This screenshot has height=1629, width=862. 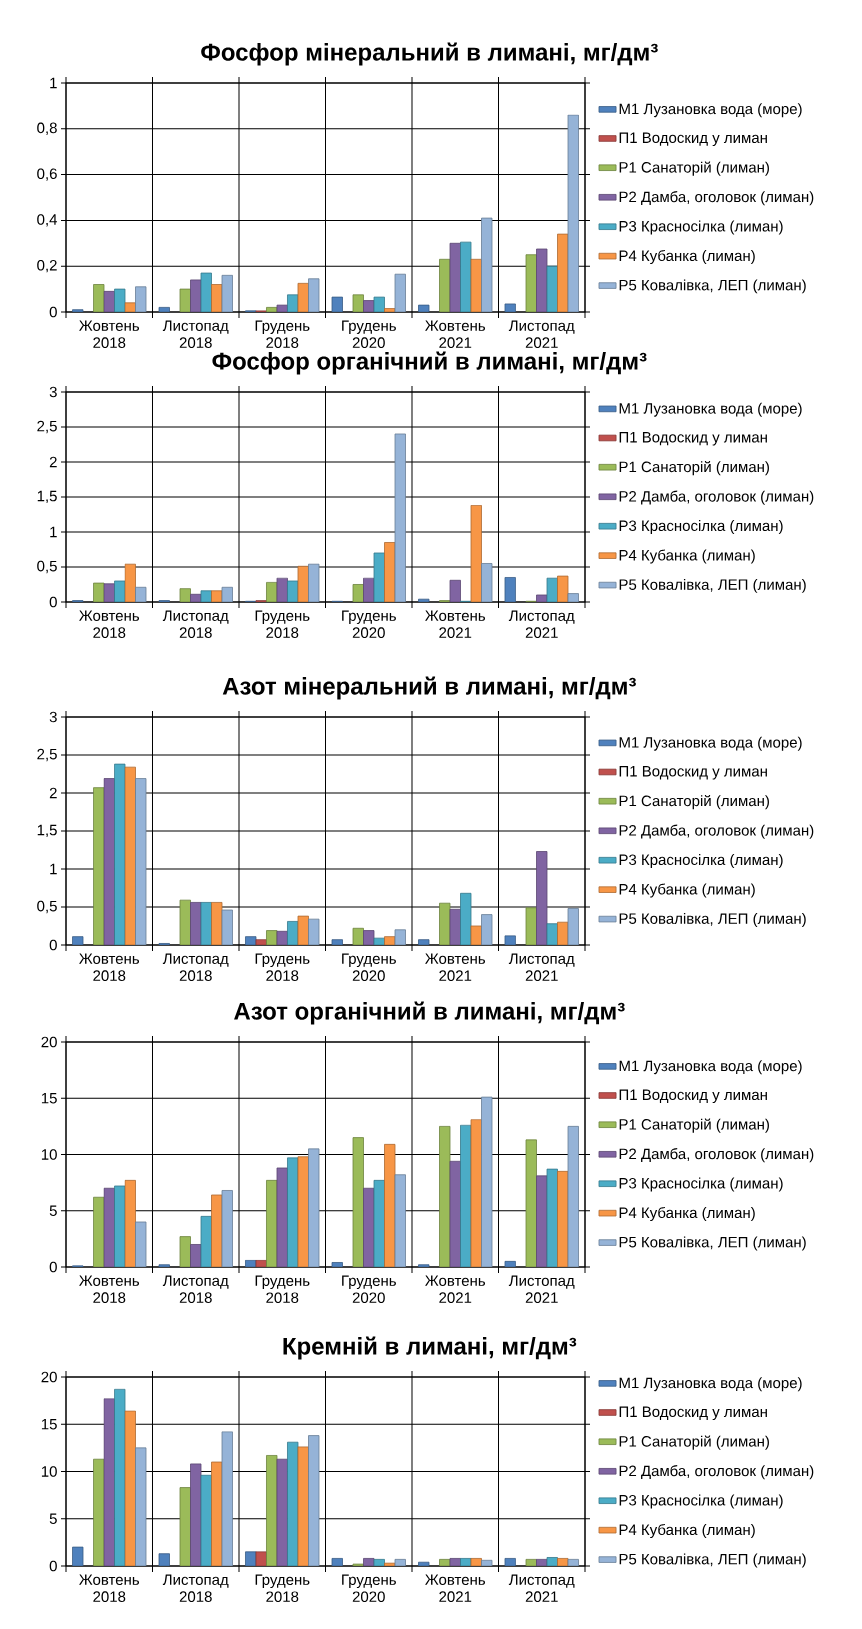 What do you see at coordinates (429, 1013) in the screenshot?
I see `chart-title: Азот органічний в лимані, мг/дм³` at bounding box center [429, 1013].